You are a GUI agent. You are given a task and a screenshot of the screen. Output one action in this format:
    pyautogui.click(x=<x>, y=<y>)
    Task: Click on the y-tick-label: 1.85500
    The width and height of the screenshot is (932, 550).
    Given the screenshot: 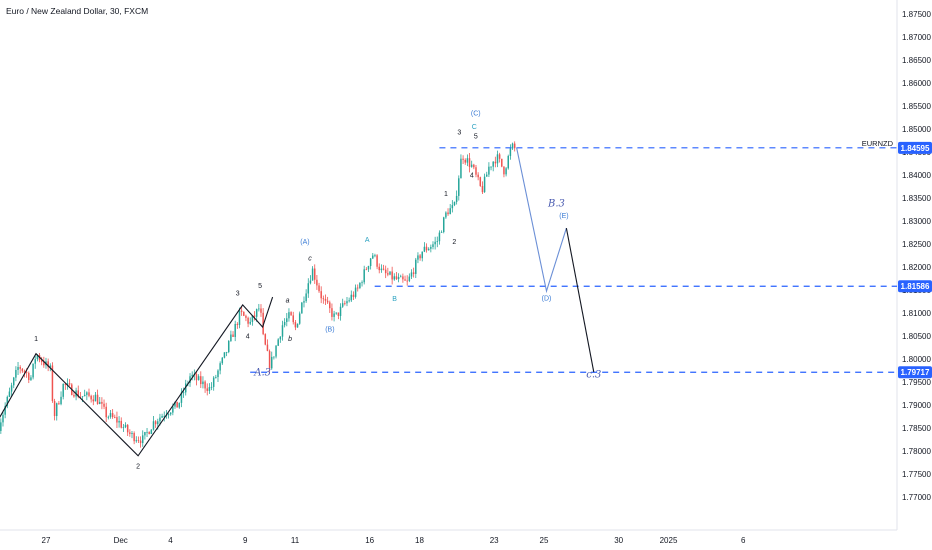 What is the action you would take?
    pyautogui.click(x=916, y=106)
    